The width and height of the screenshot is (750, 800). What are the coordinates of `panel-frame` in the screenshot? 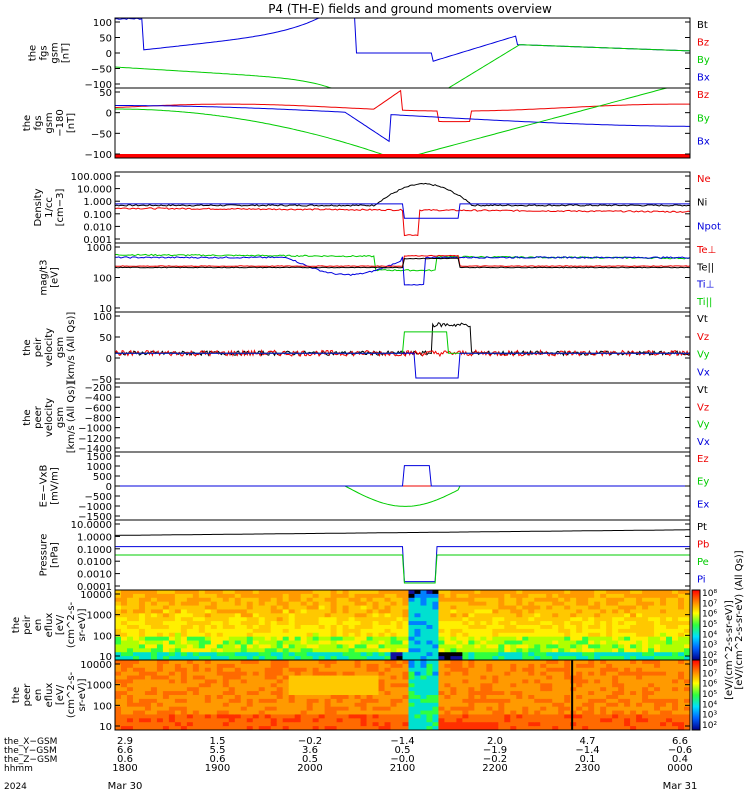 It's located at (402, 695).